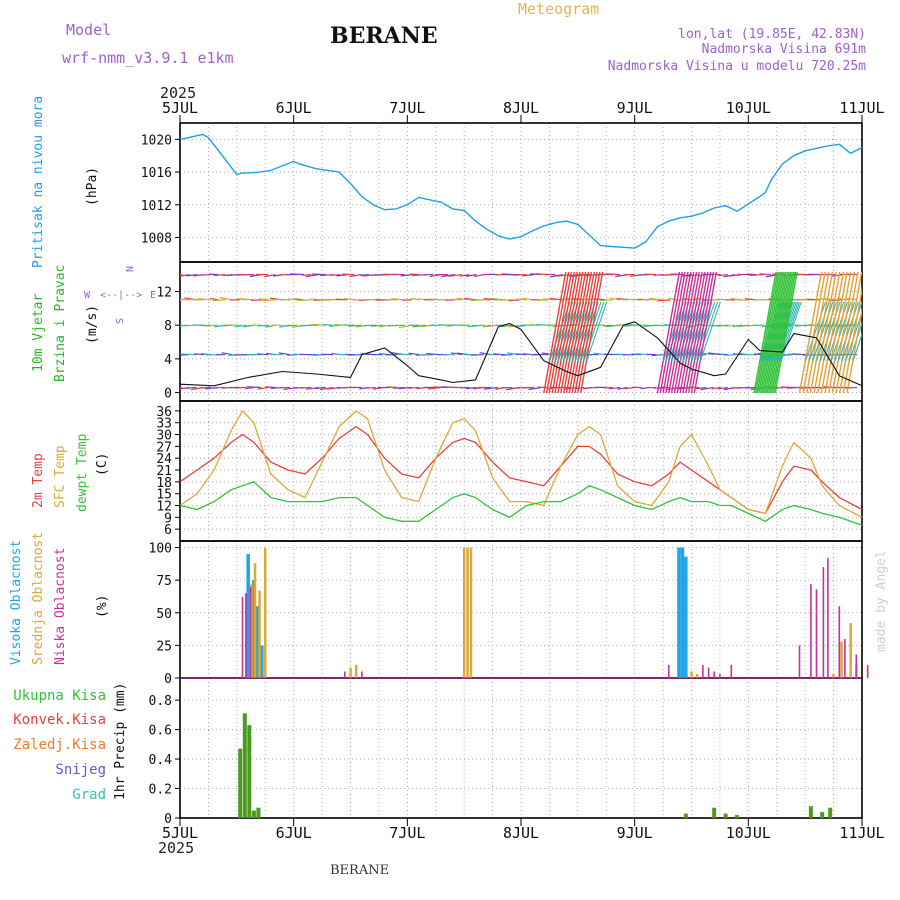 The image size is (900, 900). Describe the element at coordinates (38, 480) in the screenshot. I see `temp-ylabel-2m: 2m Temp` at that location.